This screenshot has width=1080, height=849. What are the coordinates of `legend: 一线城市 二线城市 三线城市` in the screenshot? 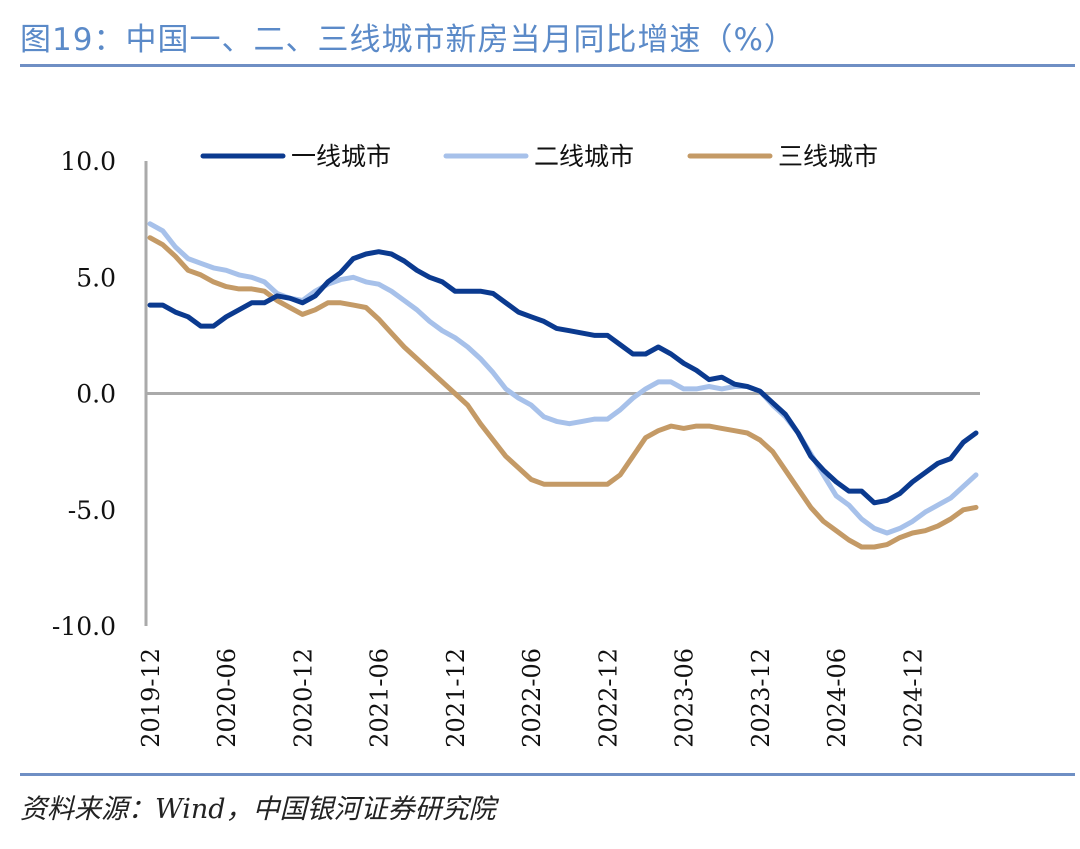 It's located at (539, 156).